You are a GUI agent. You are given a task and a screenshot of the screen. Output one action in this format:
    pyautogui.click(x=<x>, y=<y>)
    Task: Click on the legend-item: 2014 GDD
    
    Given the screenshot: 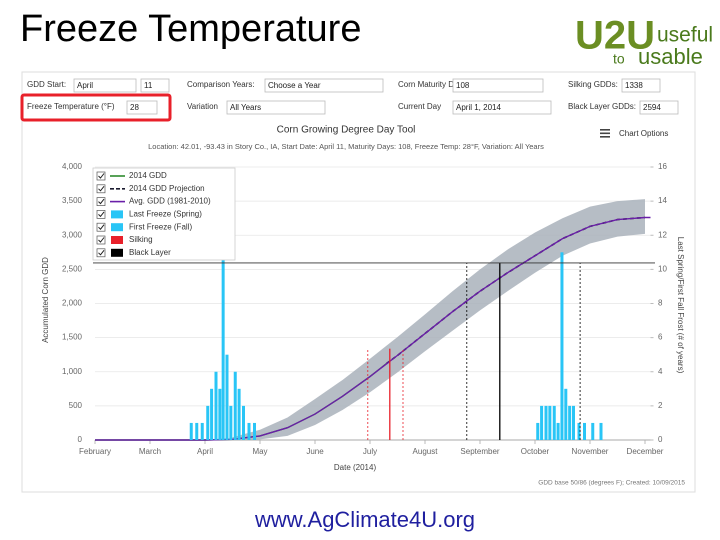 What is the action you would take?
    pyautogui.click(x=131, y=176)
    